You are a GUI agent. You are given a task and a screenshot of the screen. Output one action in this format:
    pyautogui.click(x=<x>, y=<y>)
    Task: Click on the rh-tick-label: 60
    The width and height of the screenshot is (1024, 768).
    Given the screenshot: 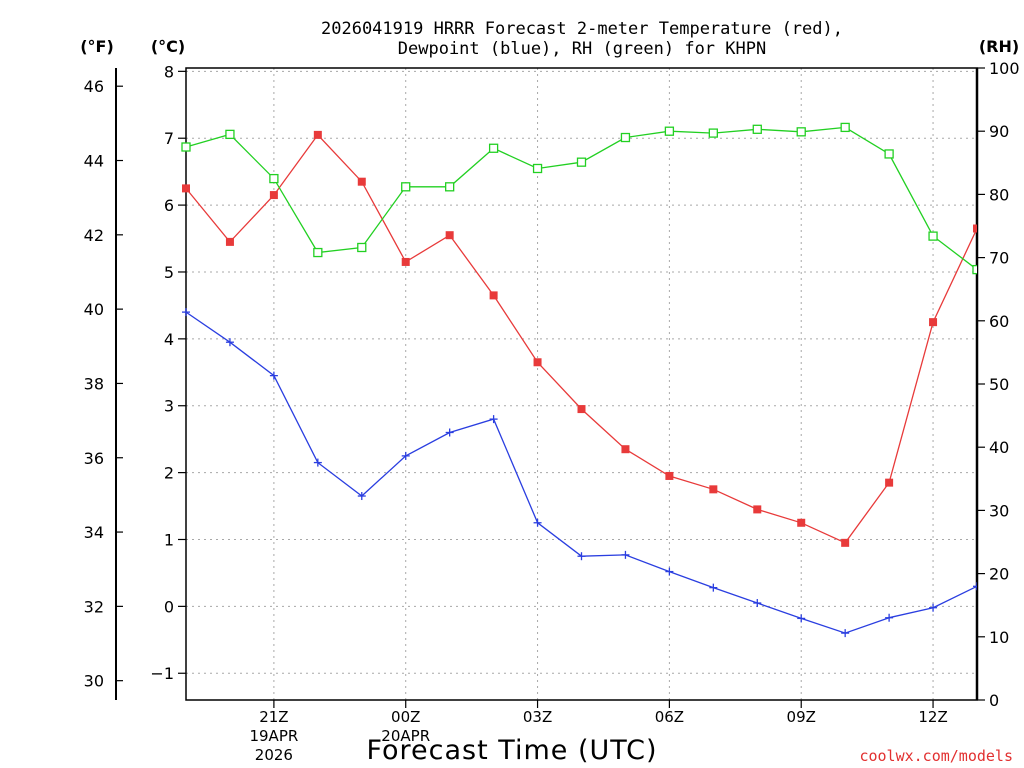 What is the action you would take?
    pyautogui.click(x=999, y=321)
    